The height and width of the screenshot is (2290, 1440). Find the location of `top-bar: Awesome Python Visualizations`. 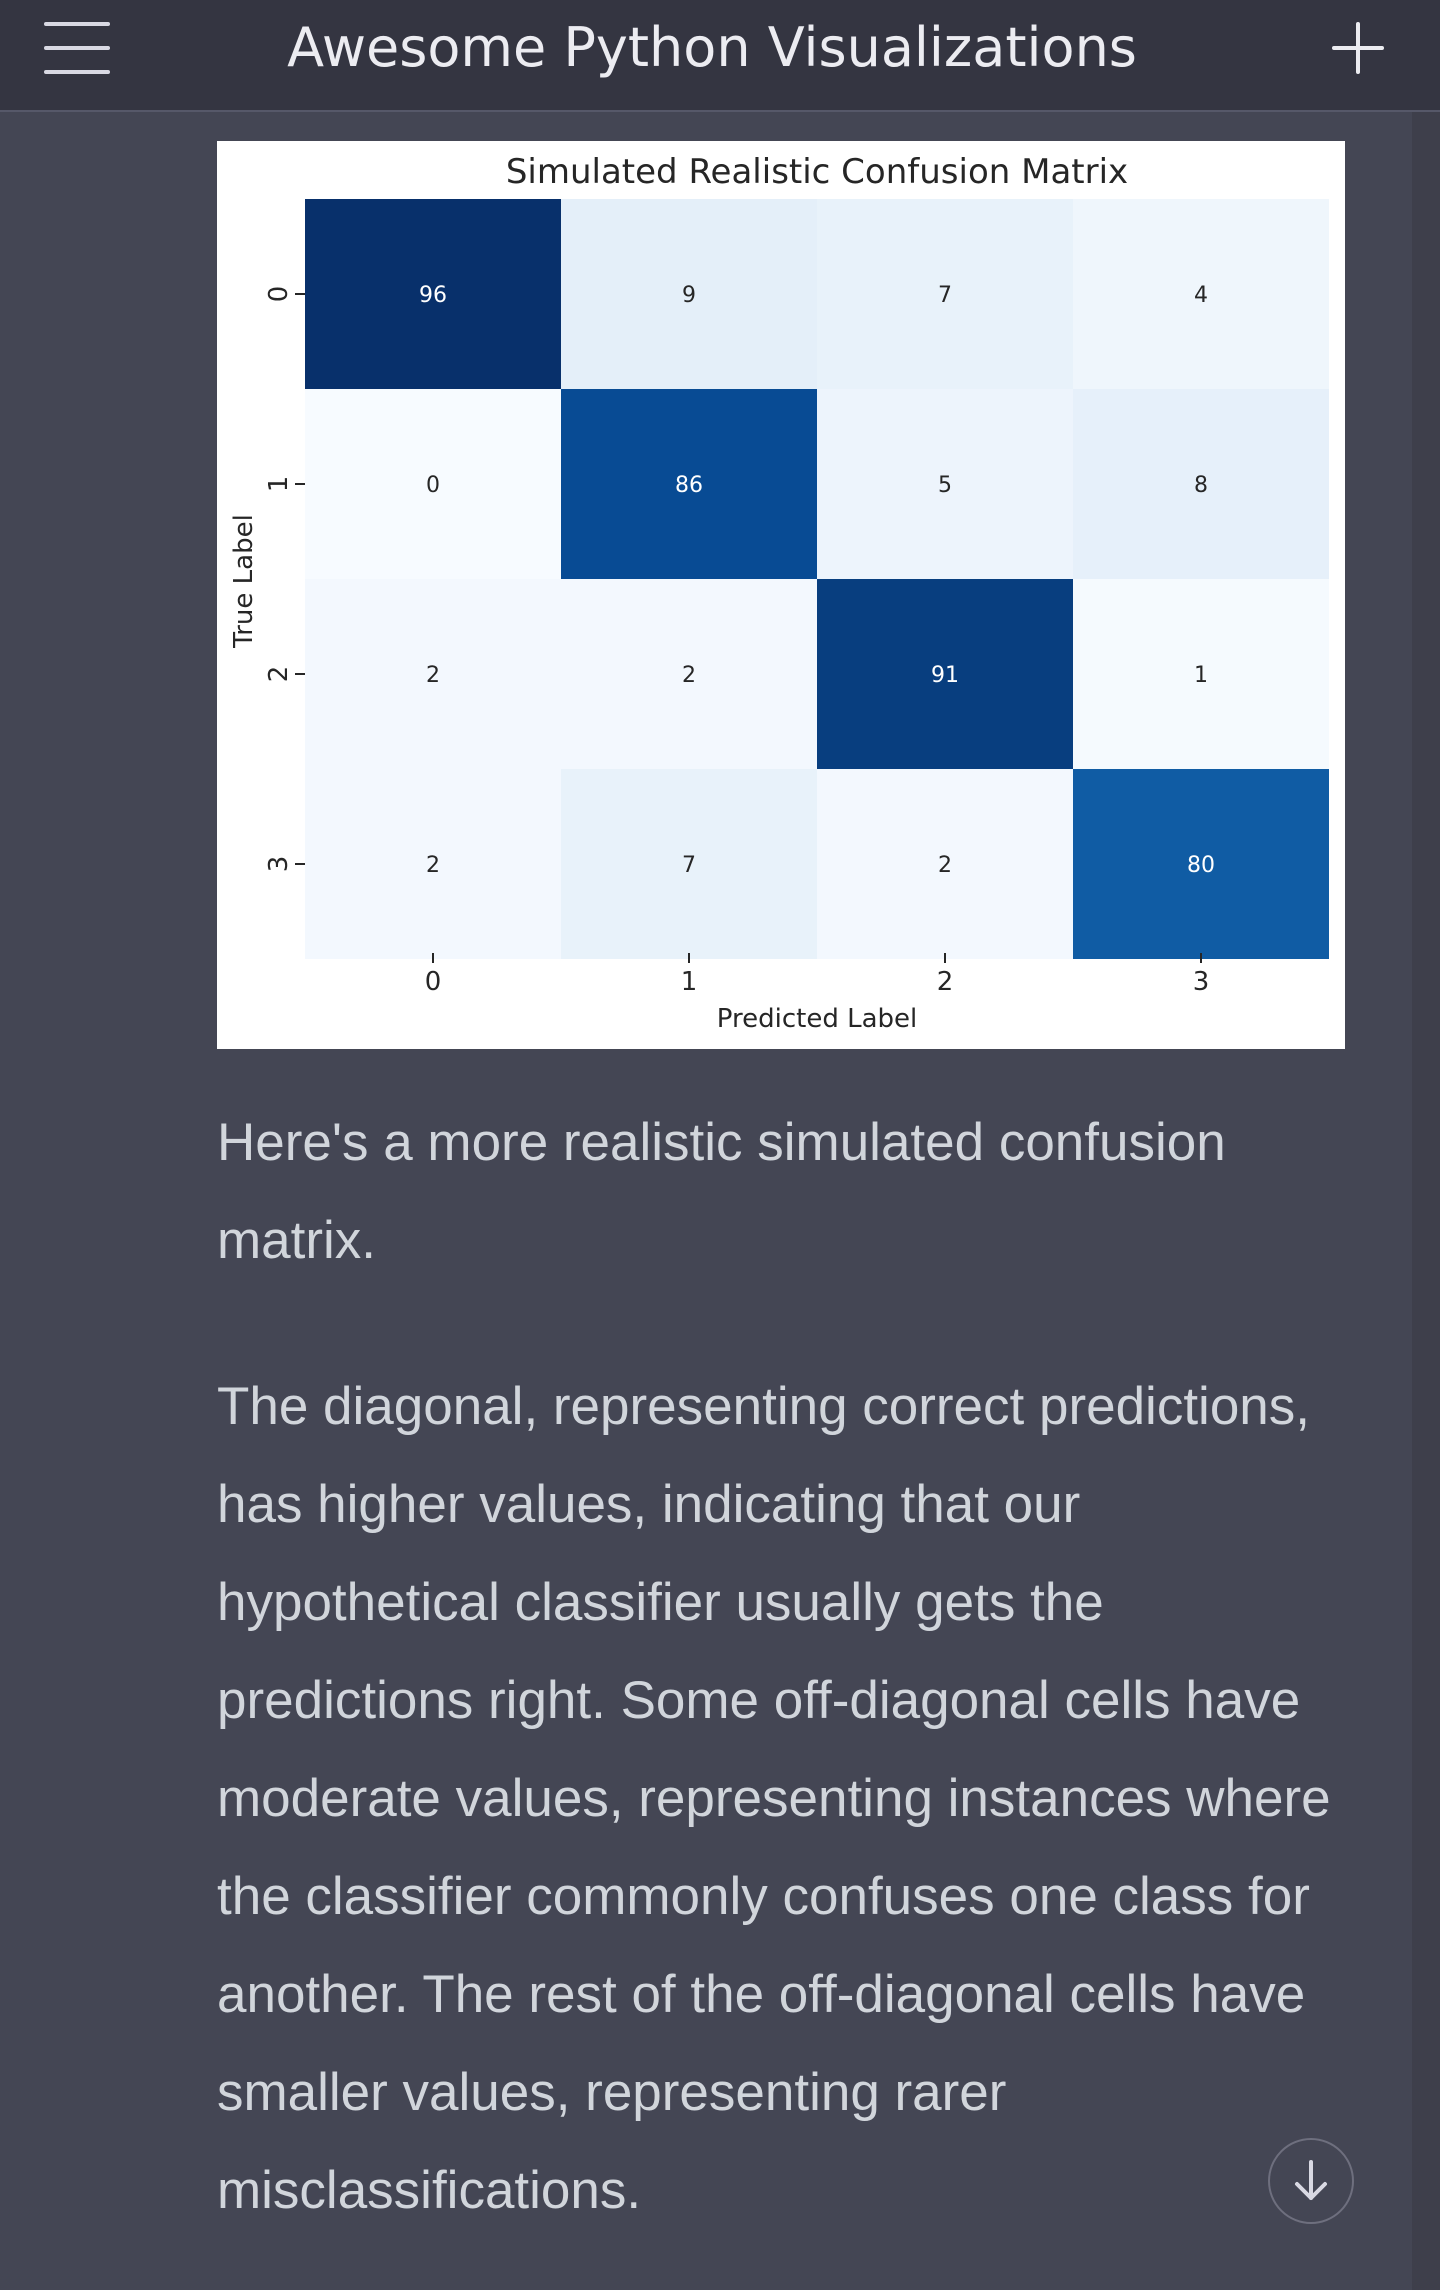

top-bar: Awesome Python Visualizations is located at coordinates (720, 56).